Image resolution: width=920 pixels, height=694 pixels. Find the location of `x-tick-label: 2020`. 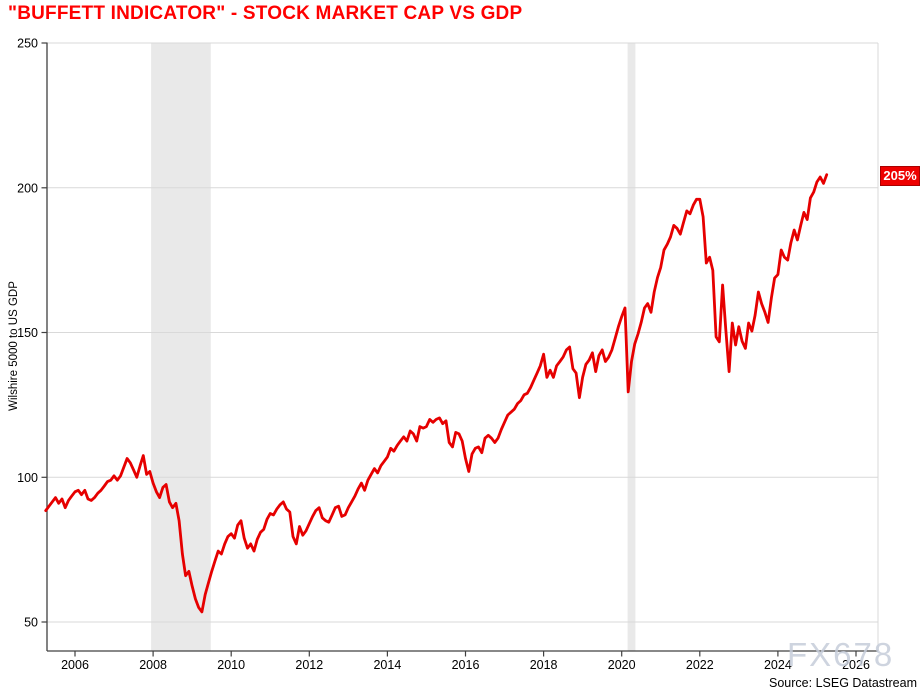

x-tick-label: 2020 is located at coordinates (622, 665).